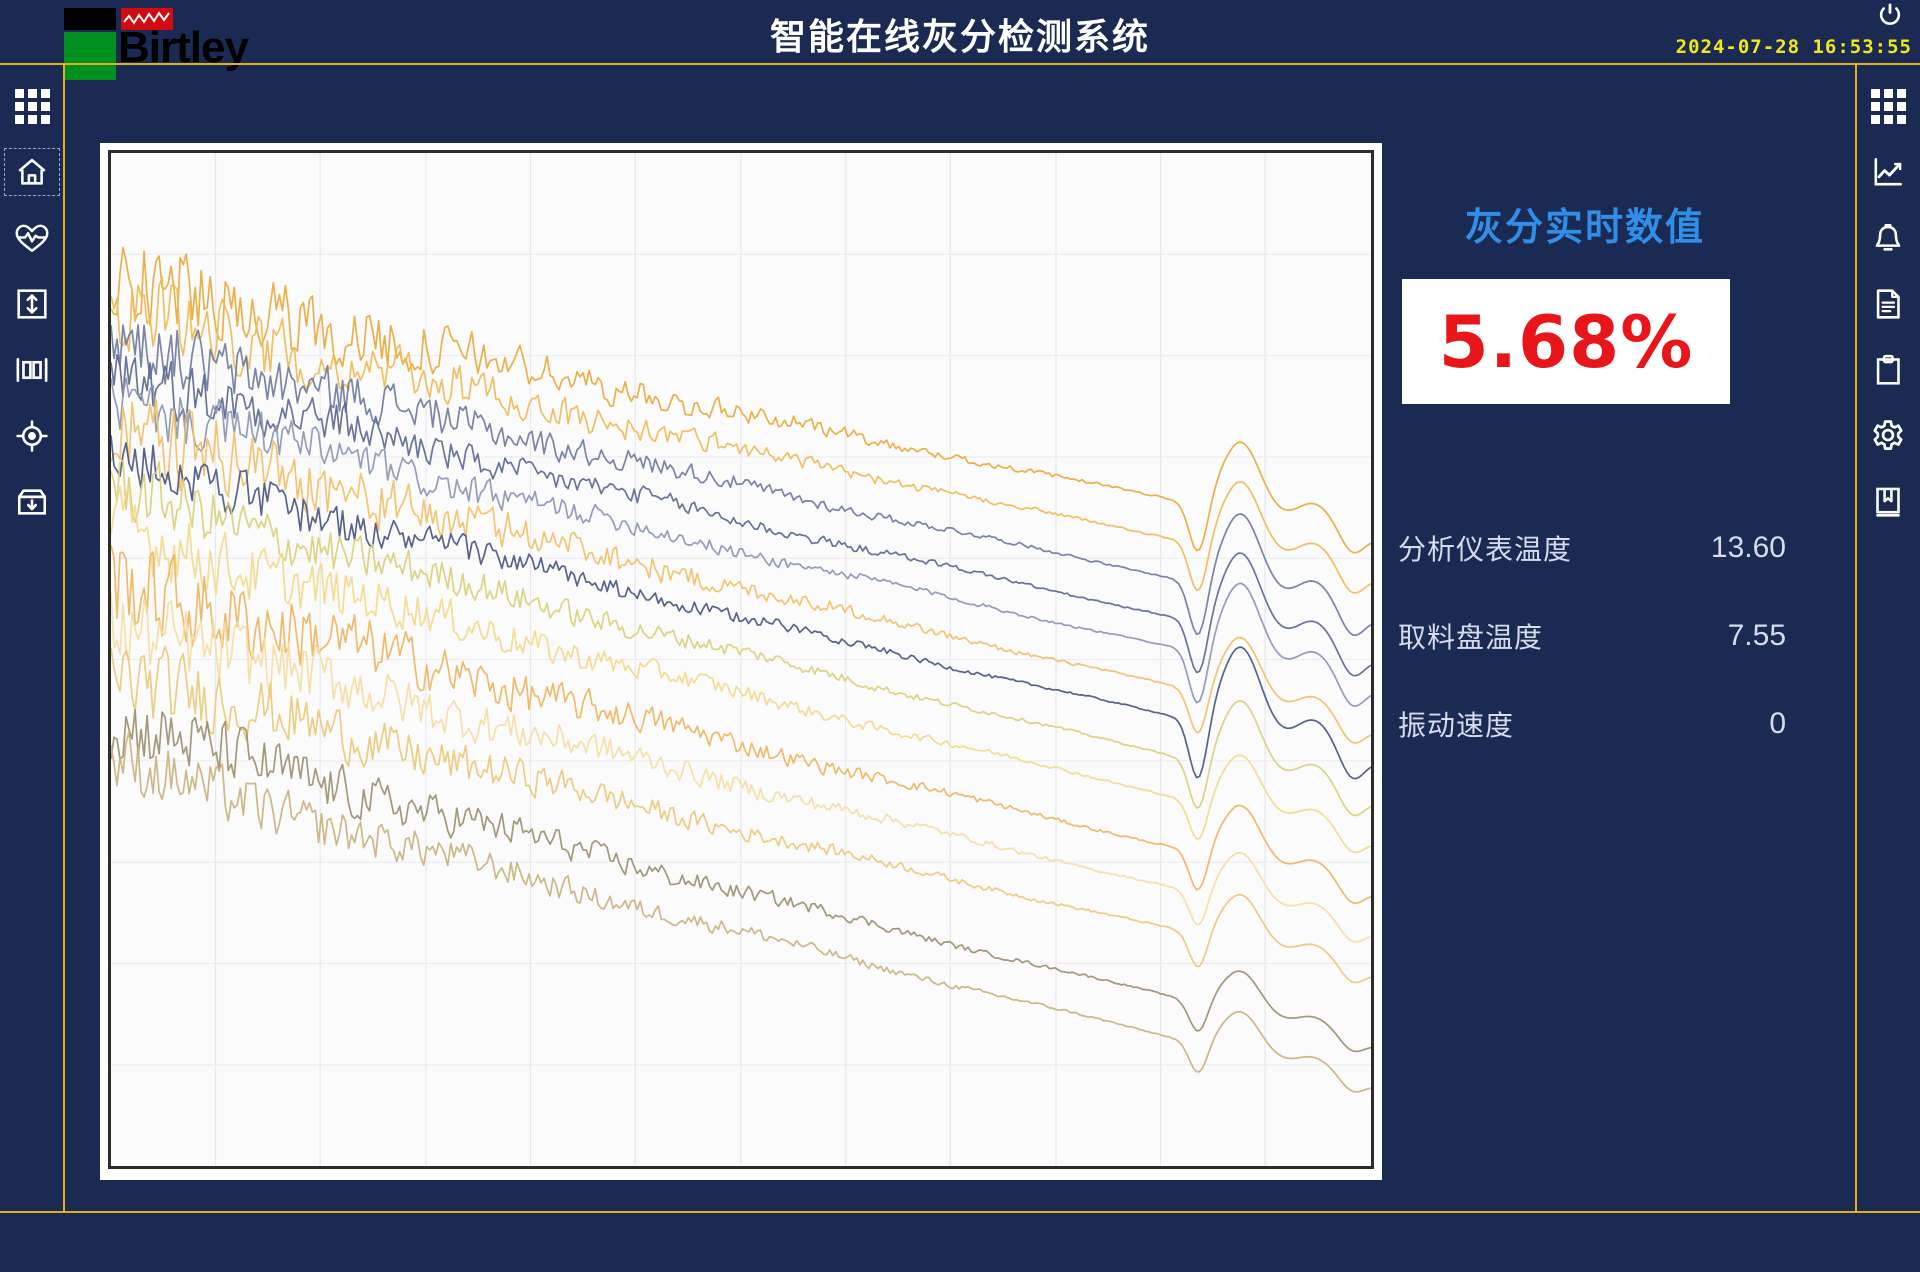 The image size is (1920, 1272). Describe the element at coordinates (90, 19) in the screenshot. I see `logo-black-block` at that location.